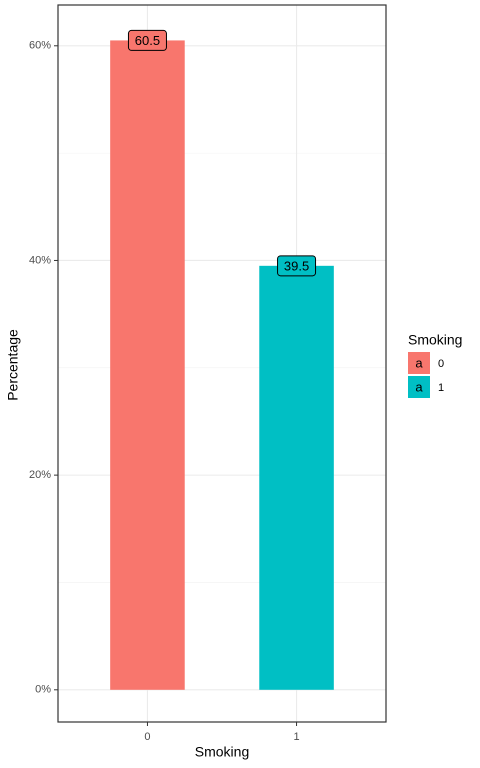 This screenshot has height=768, width=480. What do you see at coordinates (441, 388) in the screenshot?
I see `legend-label: 1` at bounding box center [441, 388].